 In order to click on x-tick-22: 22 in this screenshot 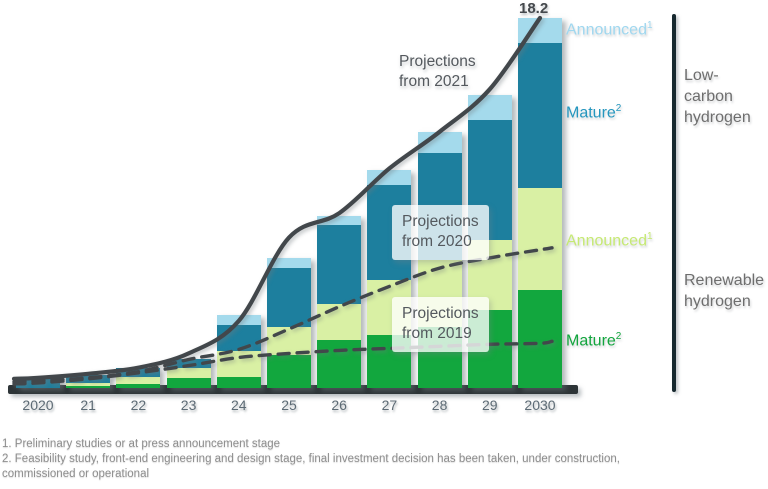, I will do `click(138, 405)`.